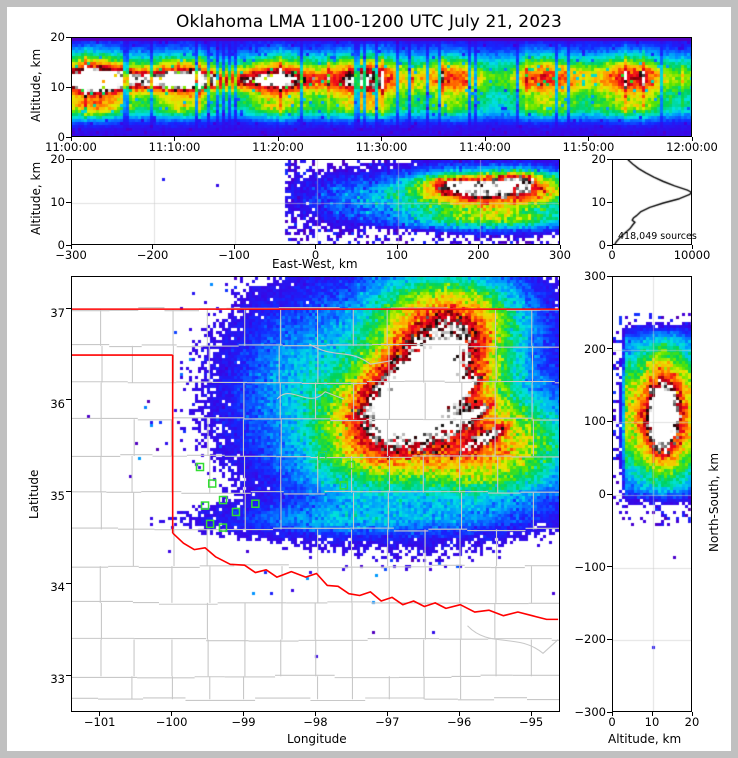 Image resolution: width=738 pixels, height=758 pixels. I want to click on north-south-ytick-m300: −300, so click(590, 712).